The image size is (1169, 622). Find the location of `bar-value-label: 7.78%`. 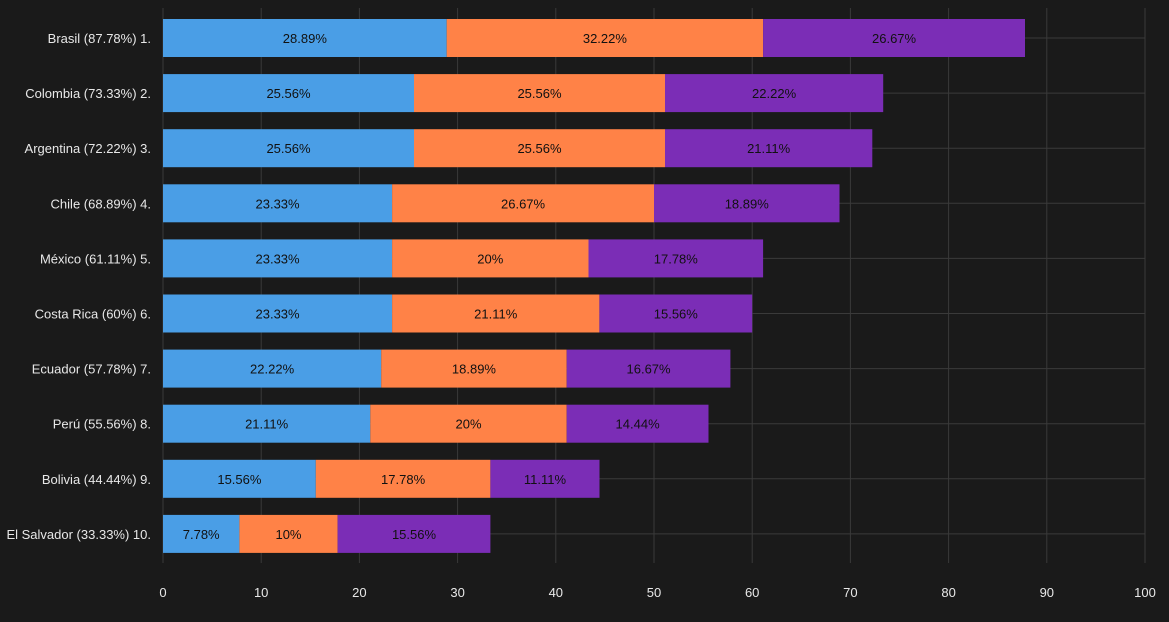

bar-value-label: 7.78% is located at coordinates (201, 534).